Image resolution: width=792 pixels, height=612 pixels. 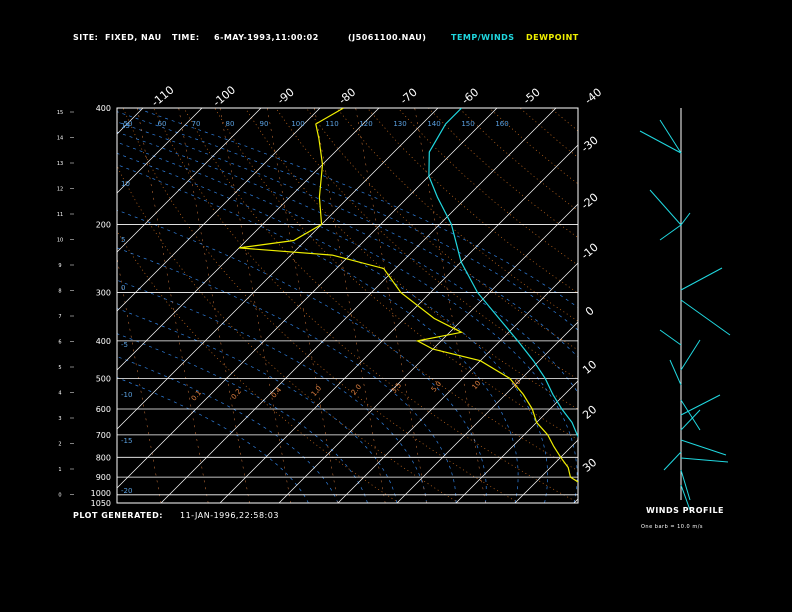 I want to click on dry-adiabat-label: 130, so click(x=399, y=124).